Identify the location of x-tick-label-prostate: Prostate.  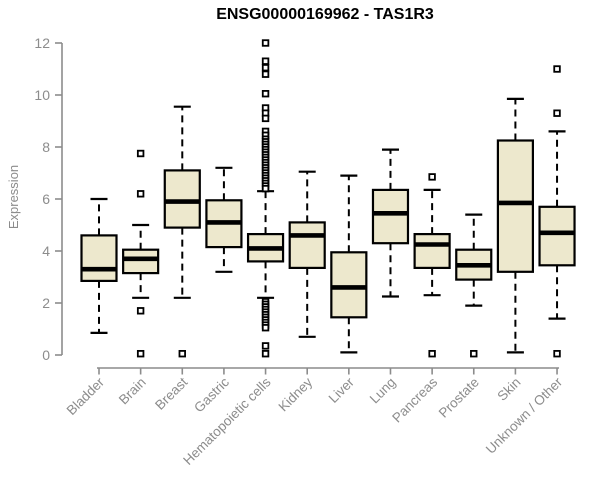
(459, 398).